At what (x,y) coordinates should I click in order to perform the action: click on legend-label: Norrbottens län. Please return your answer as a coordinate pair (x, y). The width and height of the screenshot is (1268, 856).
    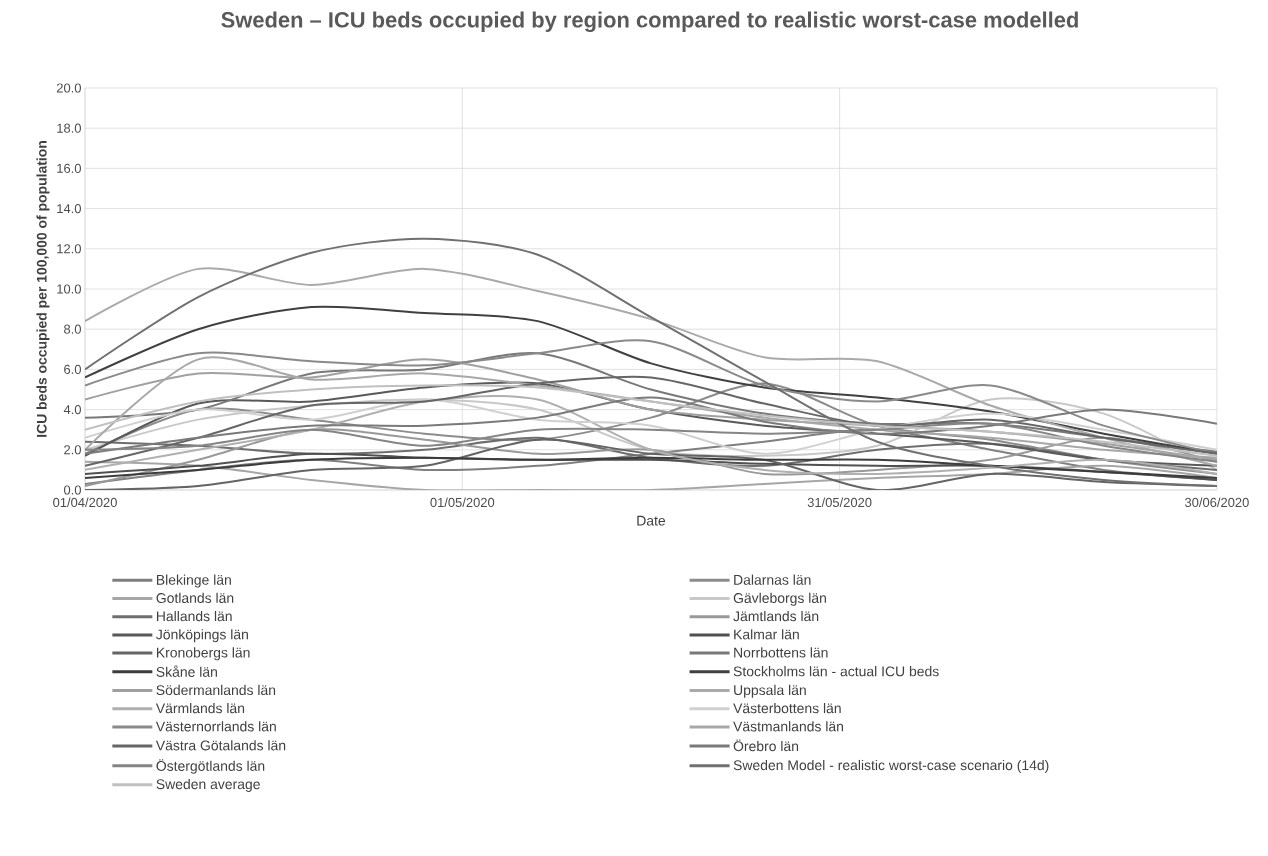
    Looking at the image, I should click on (781, 652).